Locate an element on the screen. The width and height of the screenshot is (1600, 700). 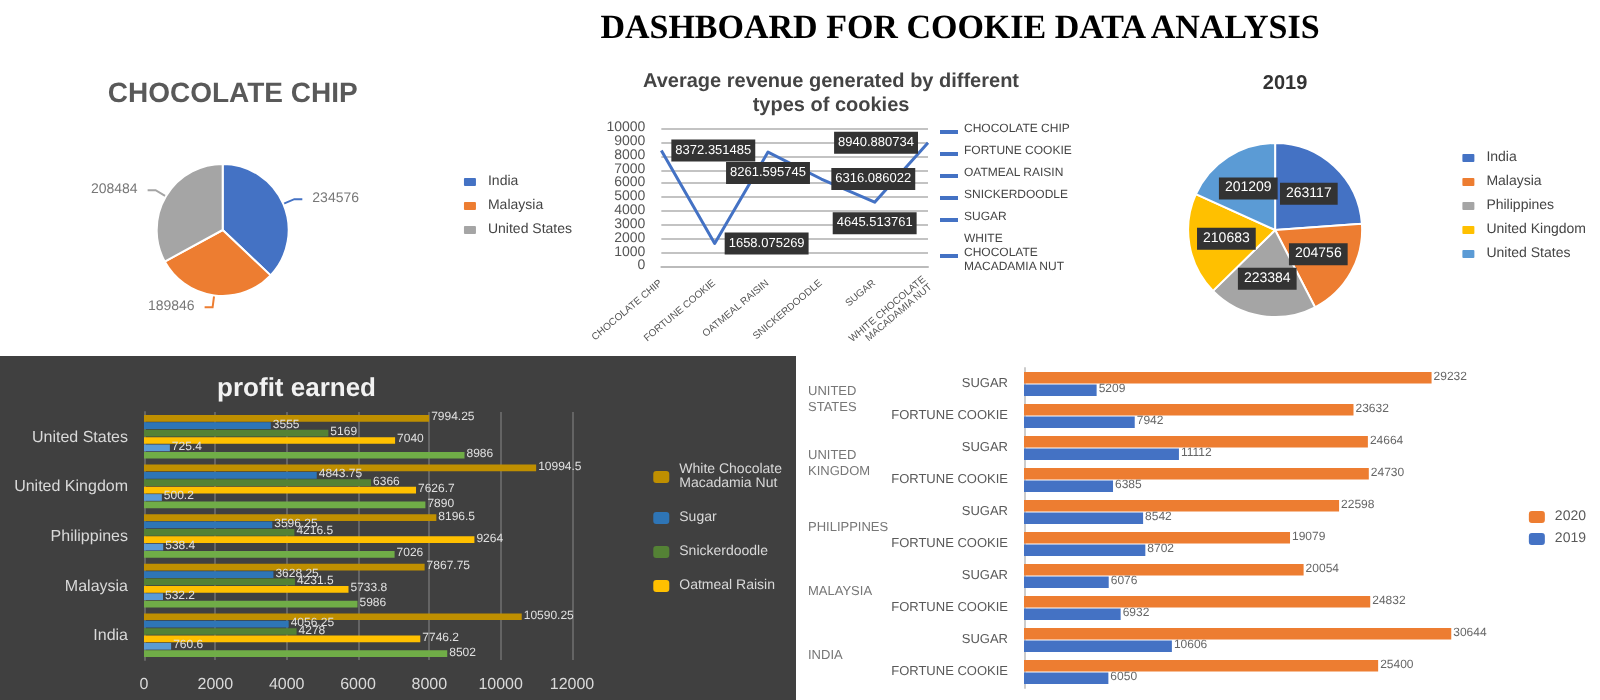
x-tick-label: 8000 is located at coordinates (430, 684).